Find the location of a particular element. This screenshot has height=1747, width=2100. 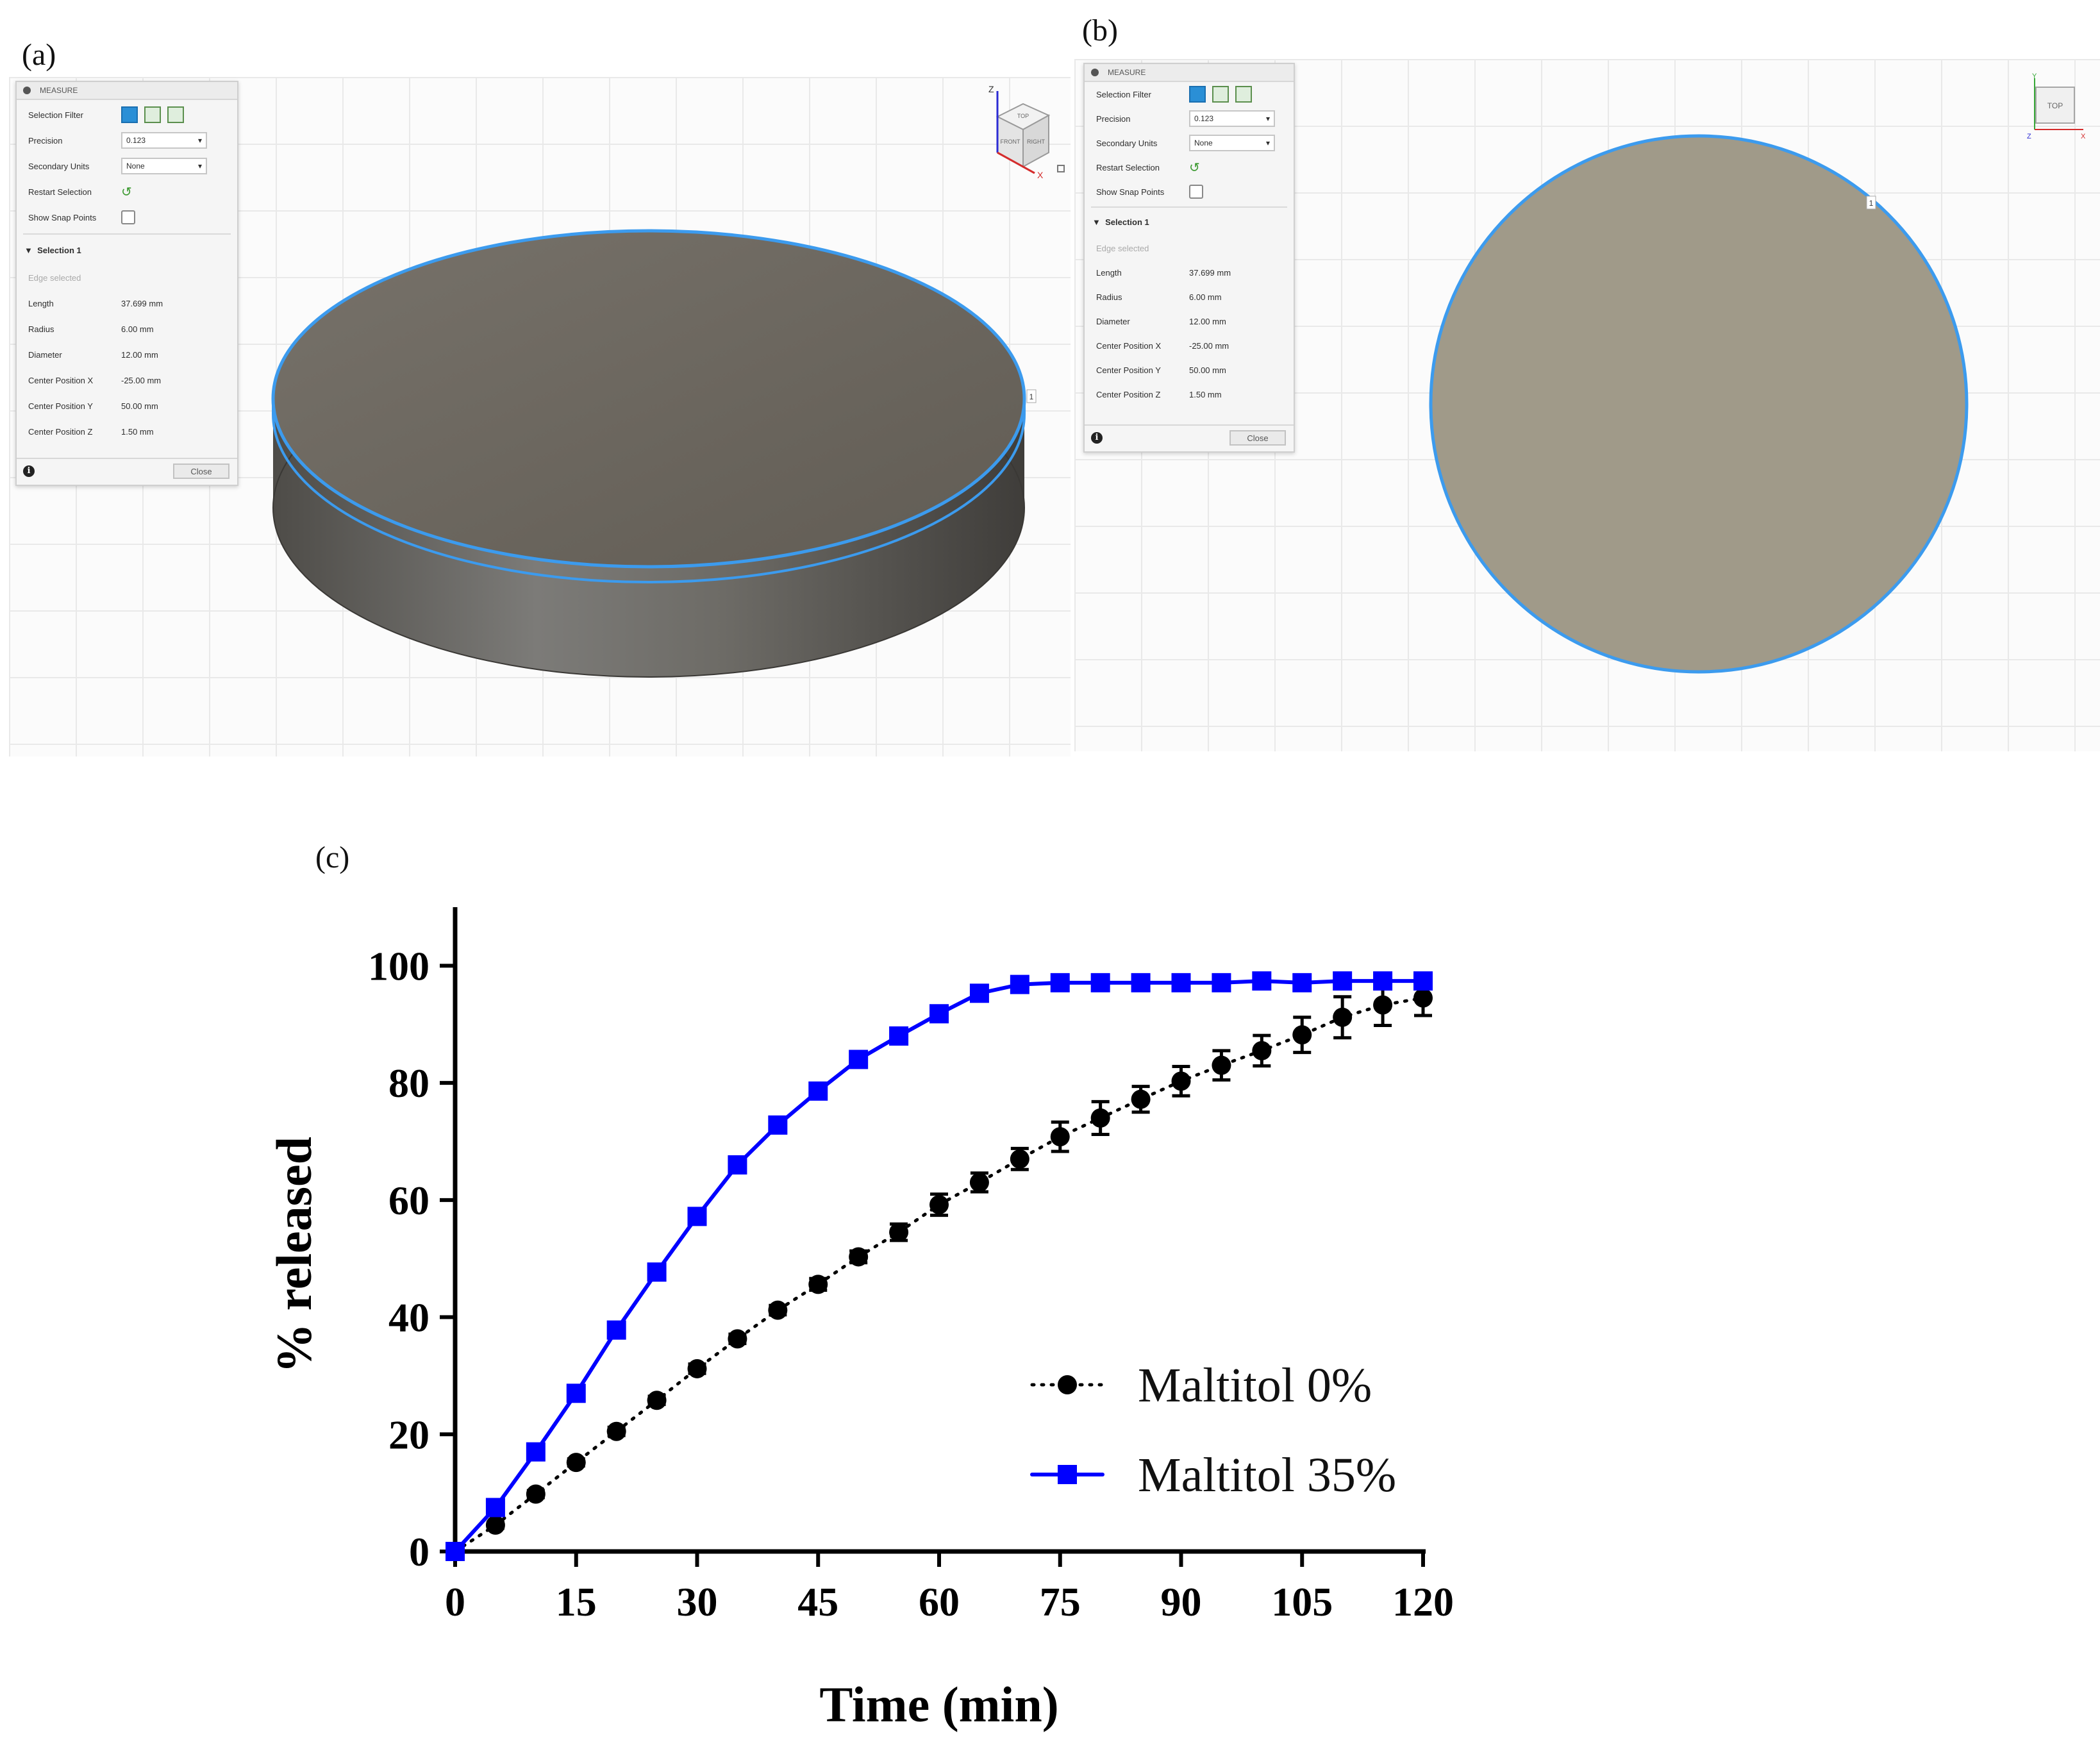

cylinder-top-face is located at coordinates (649, 399).